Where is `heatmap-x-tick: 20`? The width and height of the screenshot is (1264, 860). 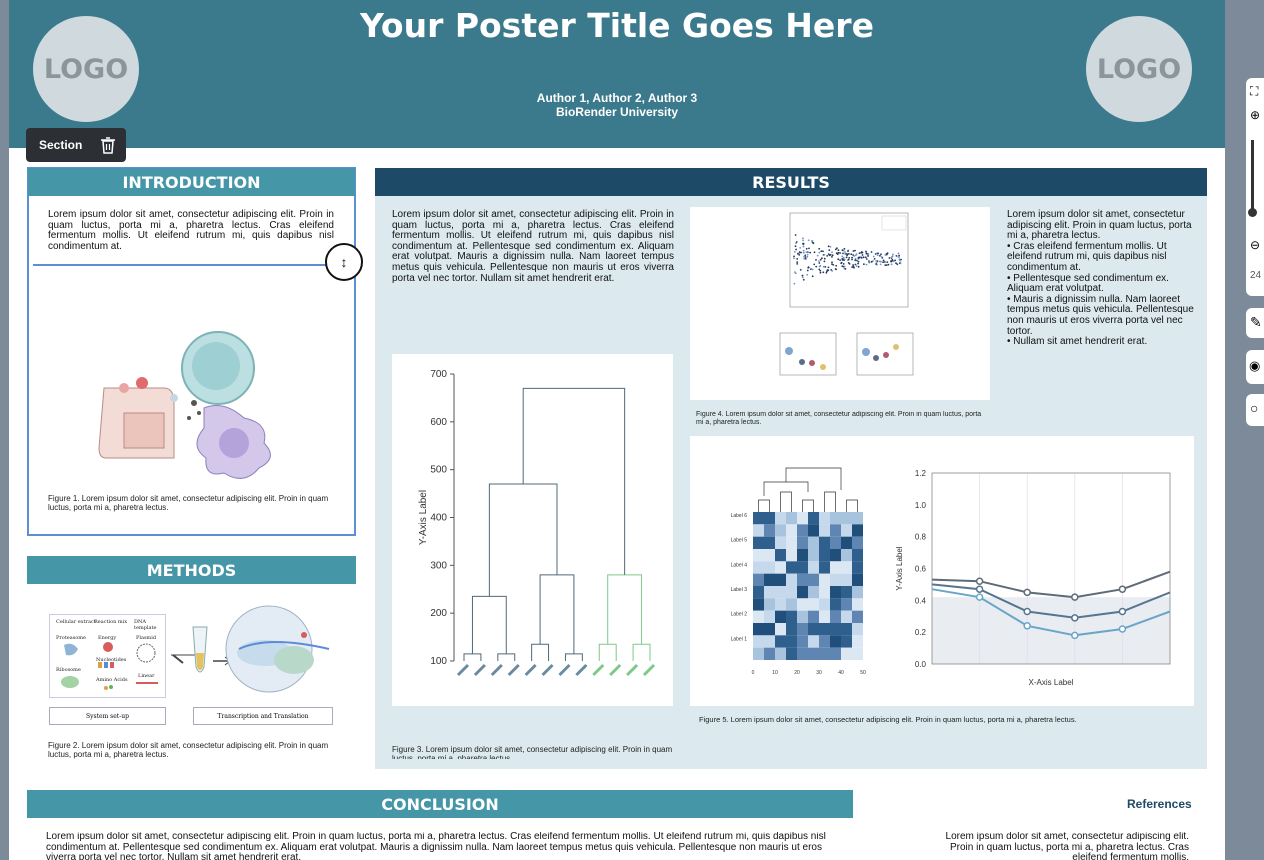 heatmap-x-tick: 20 is located at coordinates (797, 673).